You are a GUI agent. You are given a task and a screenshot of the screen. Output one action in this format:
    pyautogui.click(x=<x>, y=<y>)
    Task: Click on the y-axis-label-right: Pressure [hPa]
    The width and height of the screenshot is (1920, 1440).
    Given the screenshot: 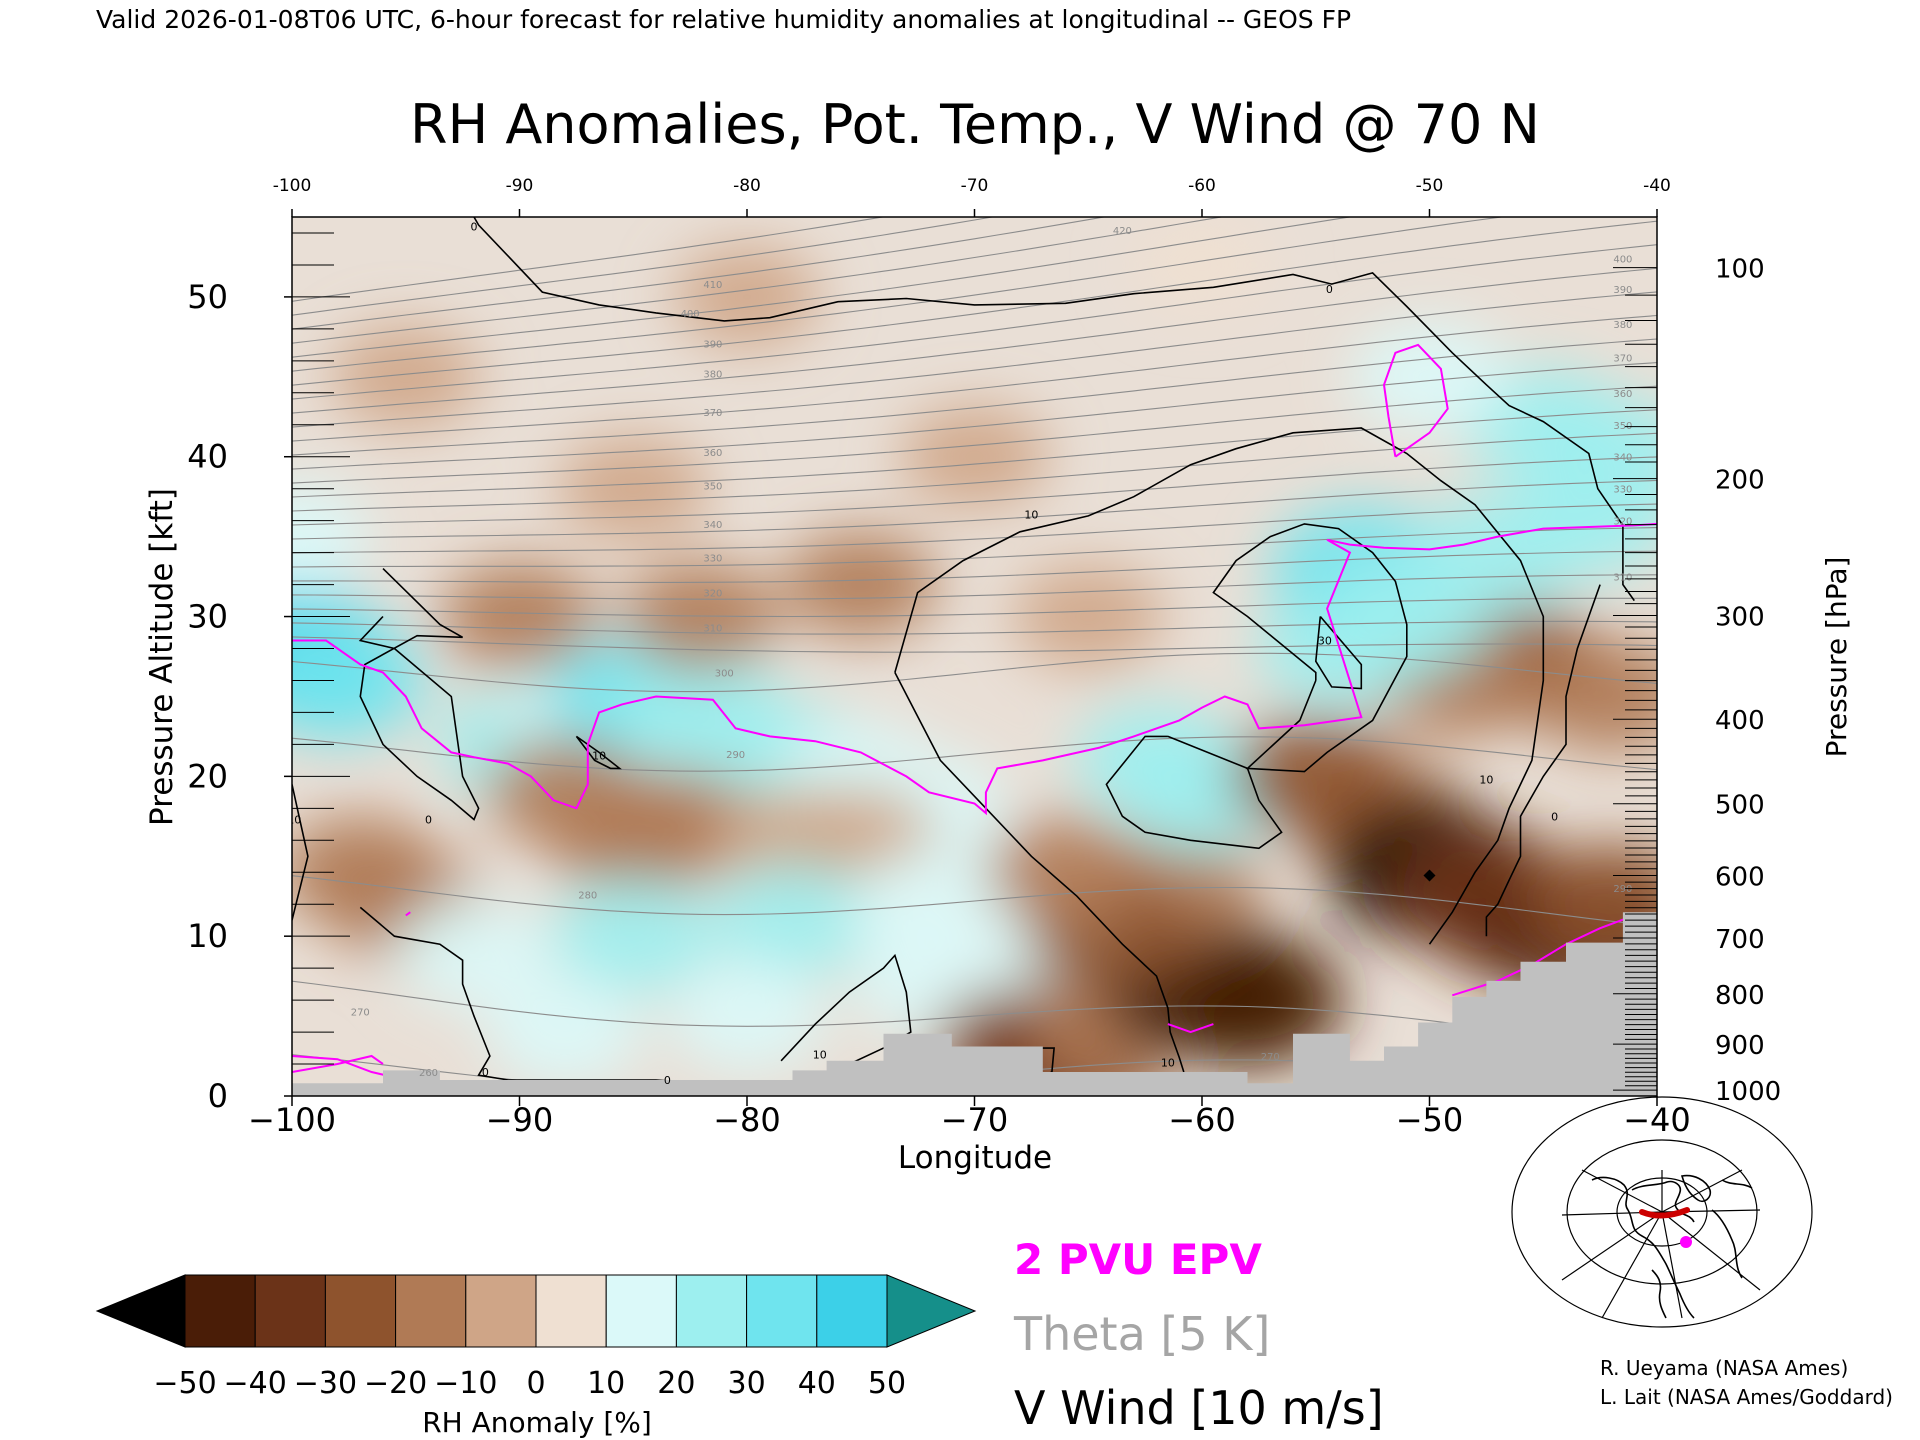 What is the action you would take?
    pyautogui.click(x=1836, y=657)
    